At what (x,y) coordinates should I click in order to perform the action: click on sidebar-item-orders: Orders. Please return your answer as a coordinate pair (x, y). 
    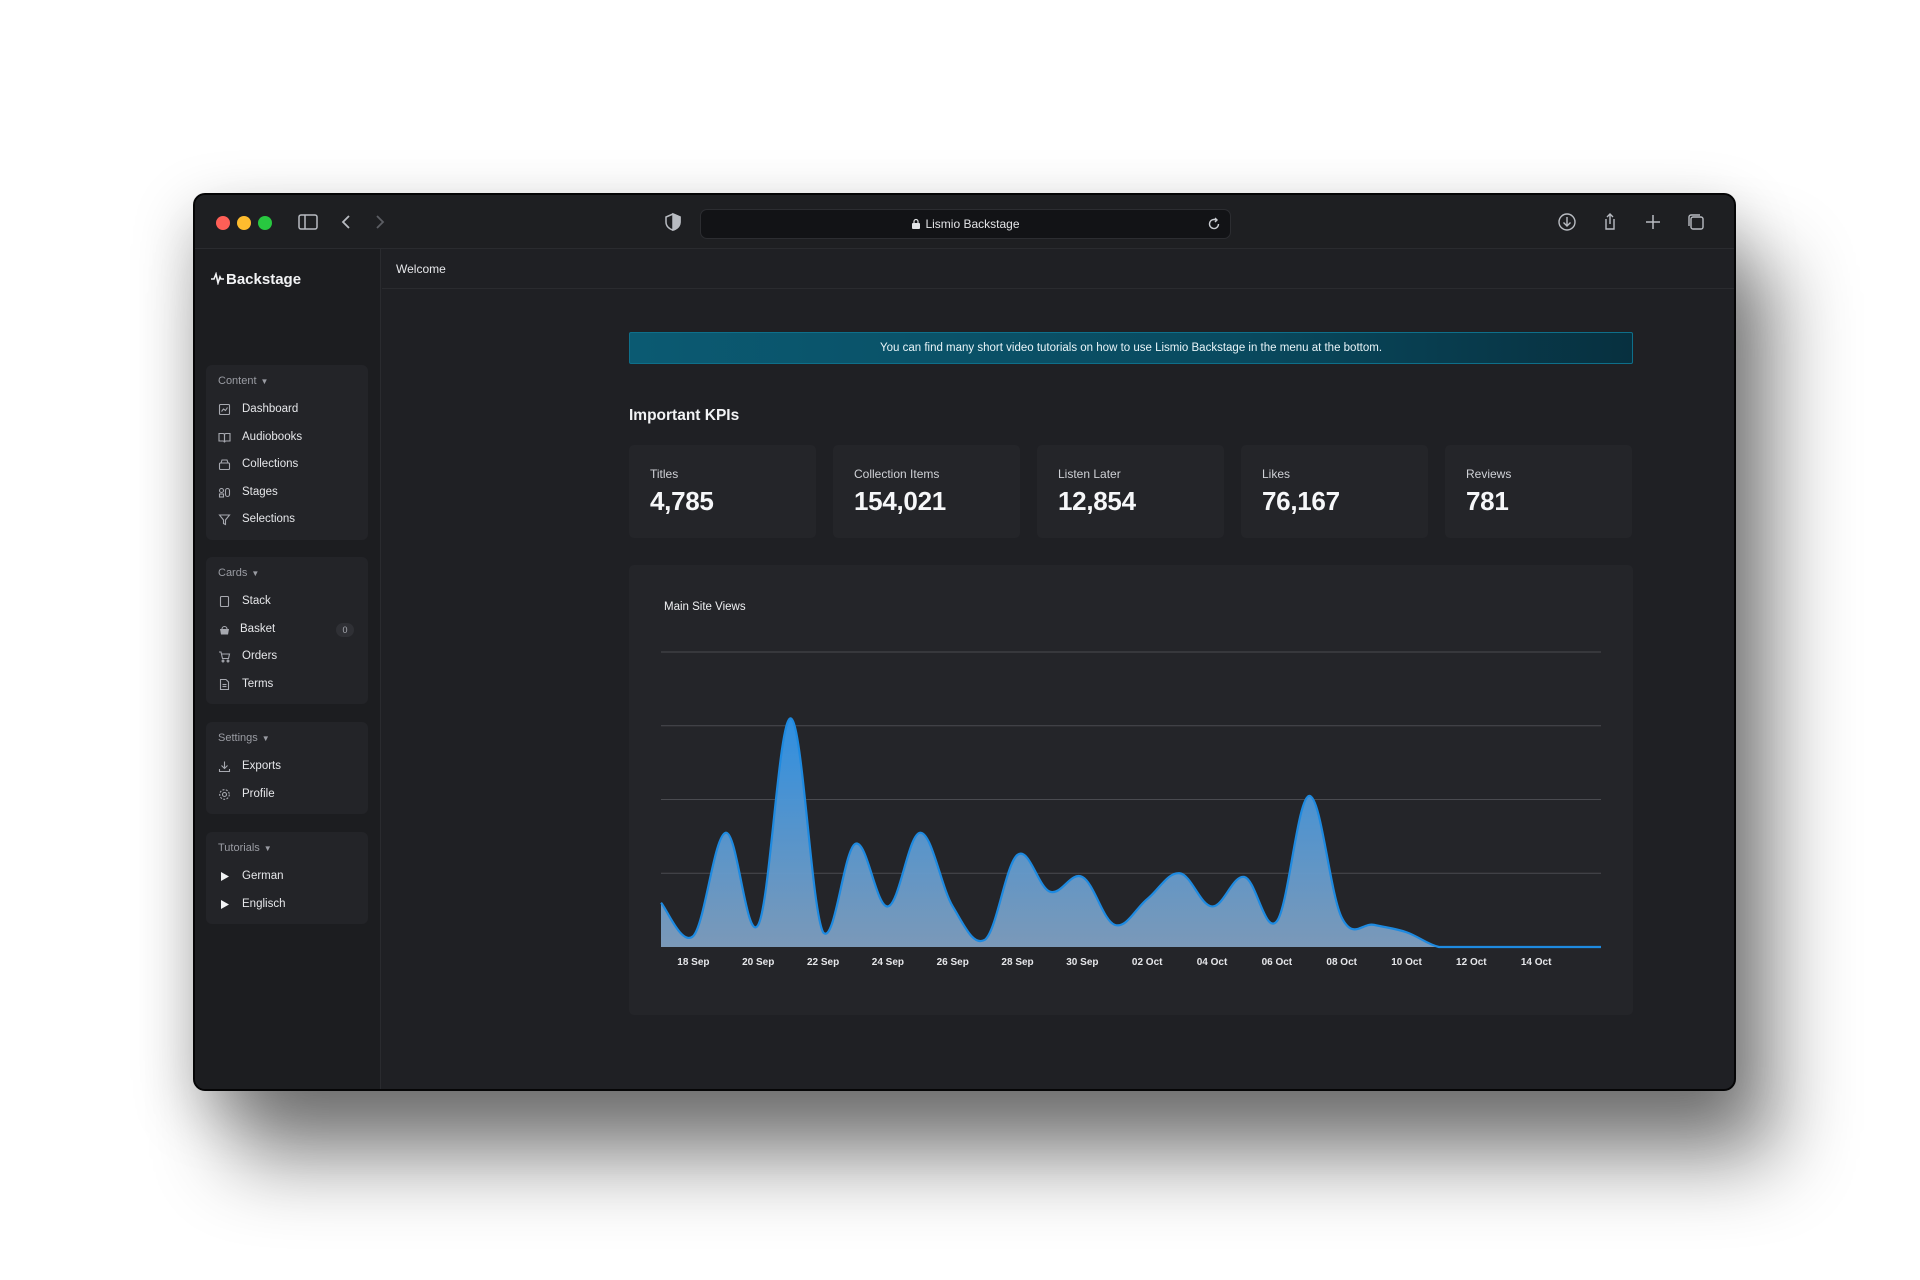
    Looking at the image, I should click on (287, 657).